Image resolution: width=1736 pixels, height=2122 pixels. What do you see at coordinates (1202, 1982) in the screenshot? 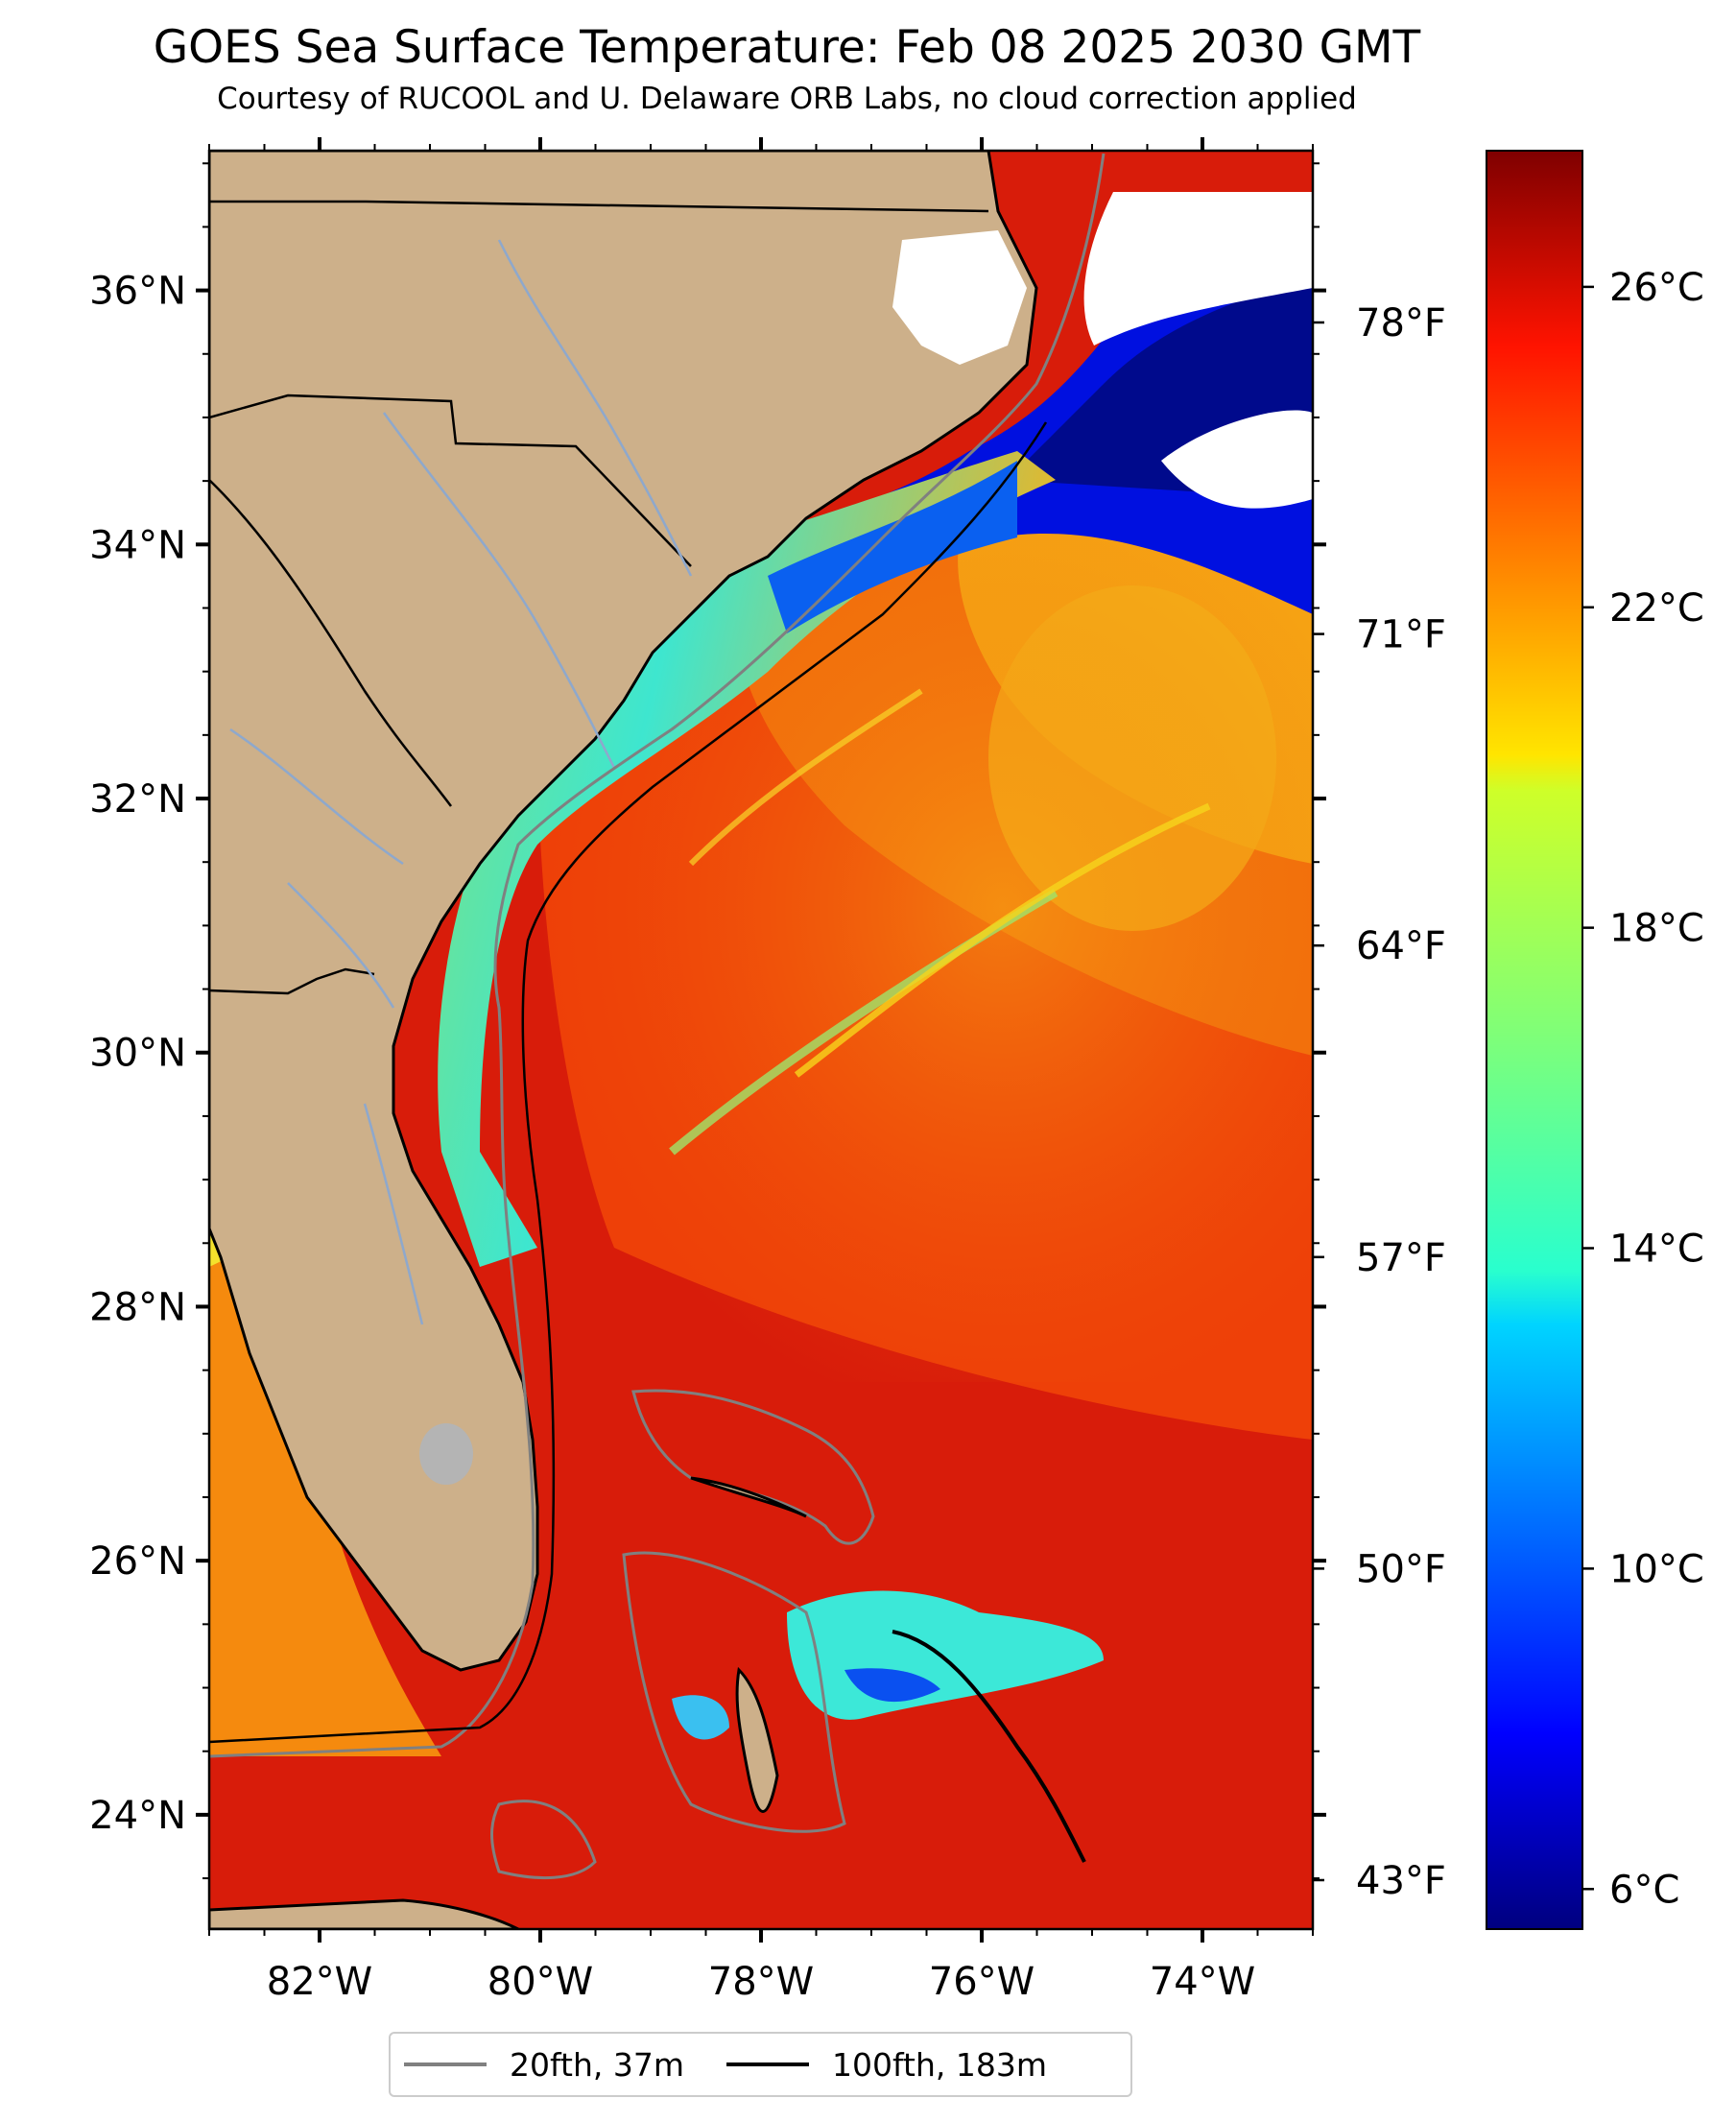
I see `lon-tick-label: 74°W` at bounding box center [1202, 1982].